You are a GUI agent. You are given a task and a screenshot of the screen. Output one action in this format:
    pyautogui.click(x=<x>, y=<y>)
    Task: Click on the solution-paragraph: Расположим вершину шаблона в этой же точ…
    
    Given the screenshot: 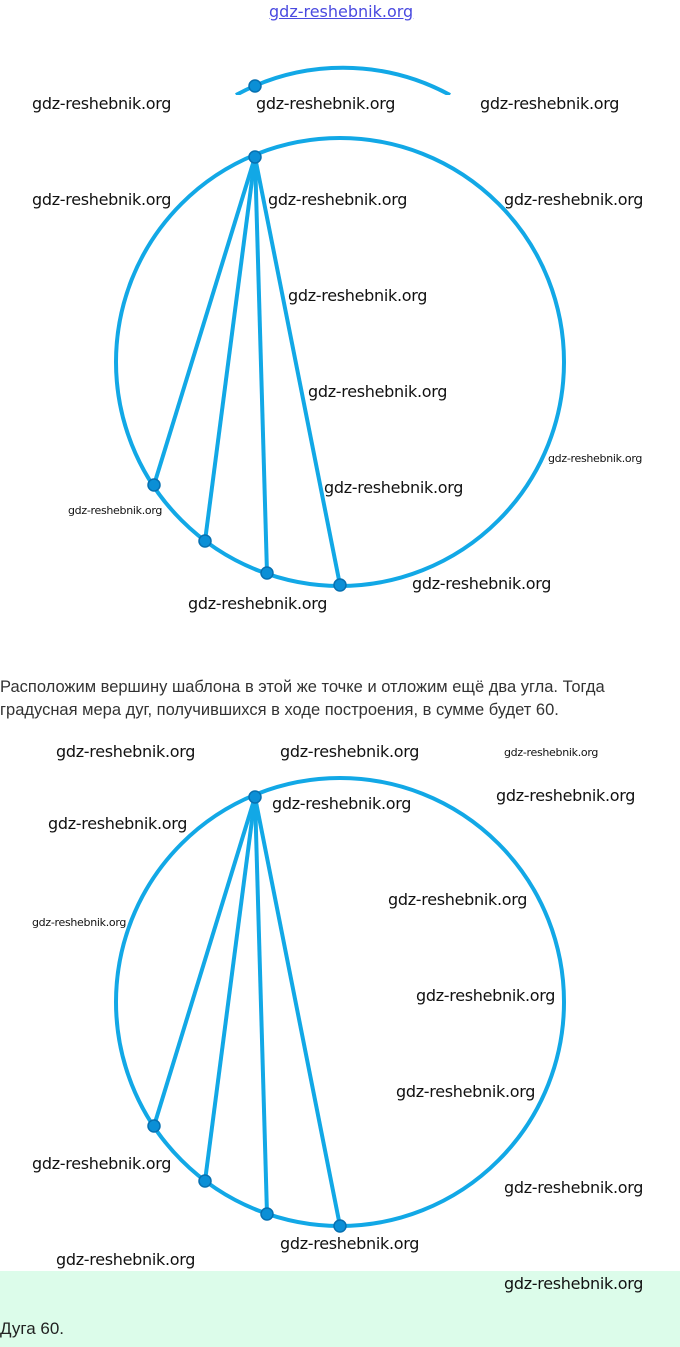 What is the action you would take?
    pyautogui.click(x=302, y=698)
    